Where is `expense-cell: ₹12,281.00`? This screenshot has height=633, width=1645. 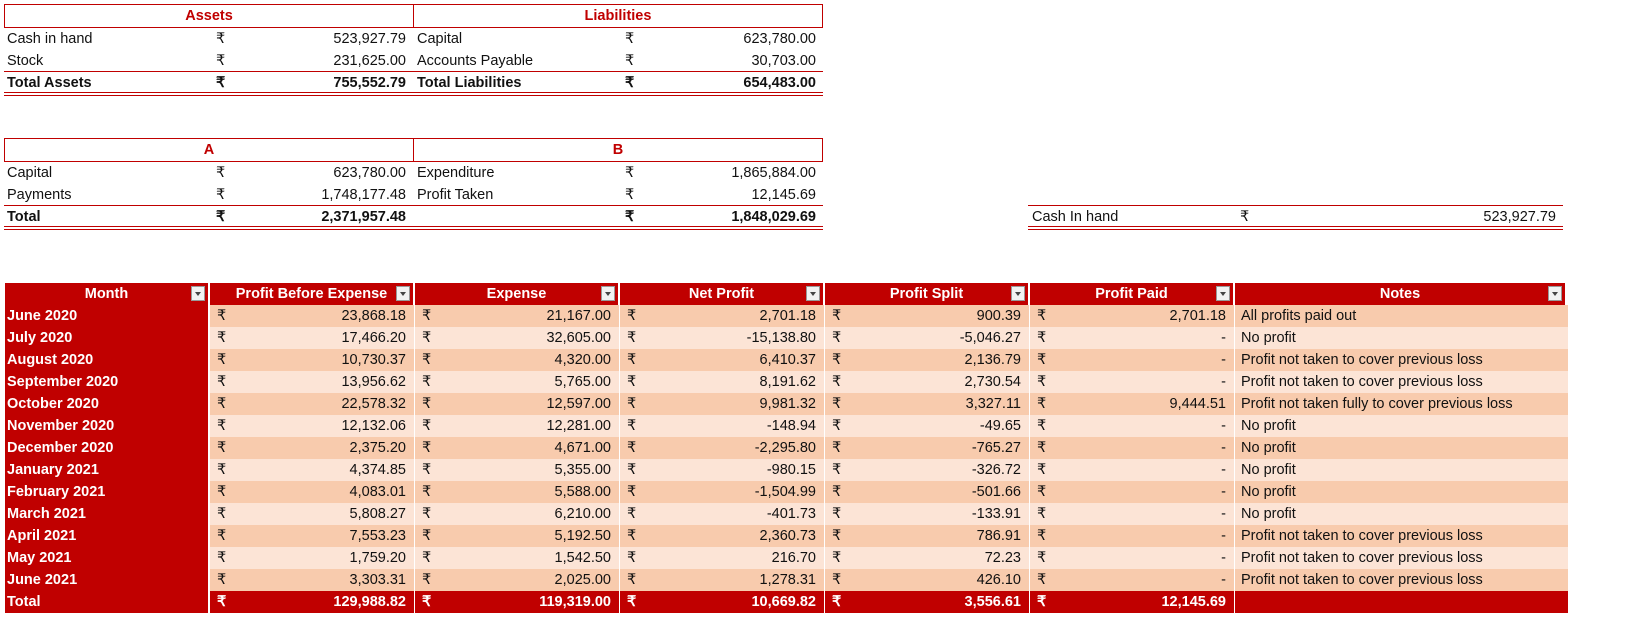
expense-cell: ₹12,281.00 is located at coordinates (516, 426).